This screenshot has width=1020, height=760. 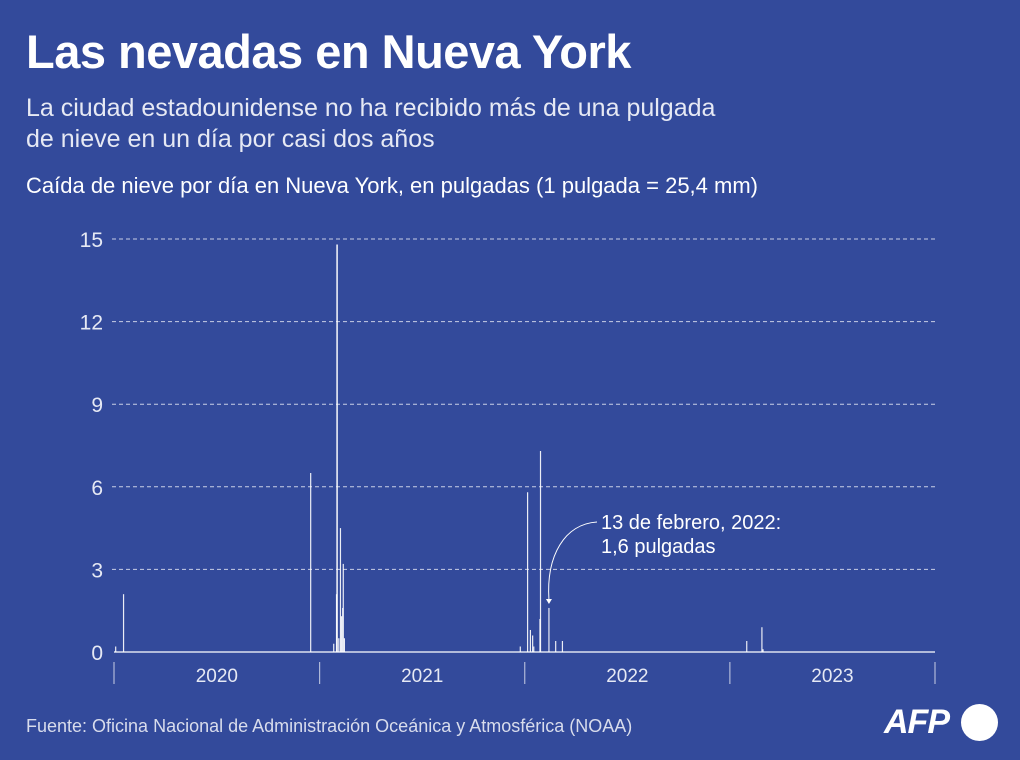 What do you see at coordinates (573, 560) in the screenshot?
I see `annotation-arrow` at bounding box center [573, 560].